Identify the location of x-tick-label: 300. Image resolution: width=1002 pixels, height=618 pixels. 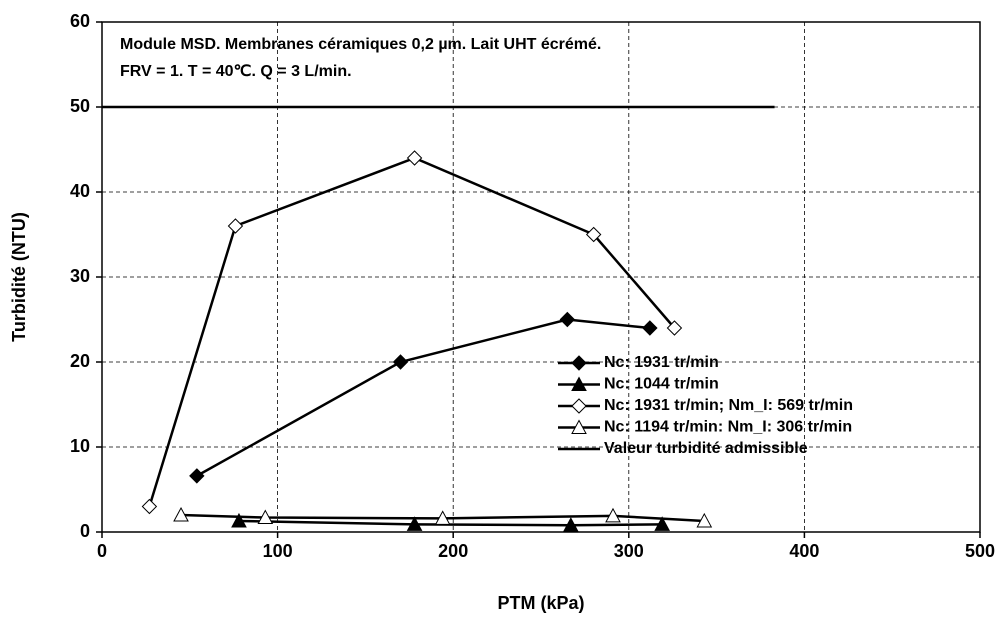
(629, 551).